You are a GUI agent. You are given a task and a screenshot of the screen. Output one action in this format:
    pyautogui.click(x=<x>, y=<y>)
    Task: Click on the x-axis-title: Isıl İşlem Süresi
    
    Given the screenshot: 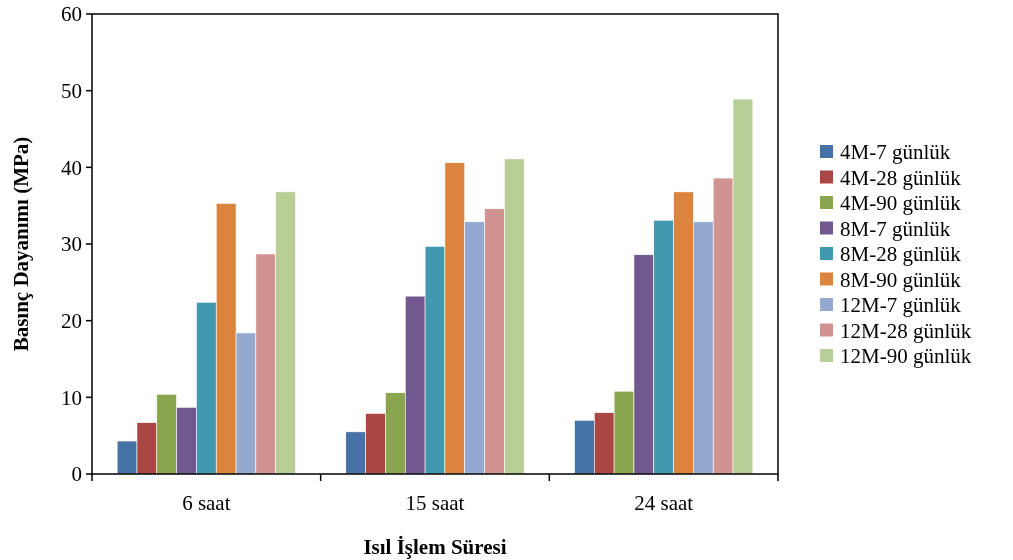 What is the action you would take?
    pyautogui.click(x=435, y=547)
    